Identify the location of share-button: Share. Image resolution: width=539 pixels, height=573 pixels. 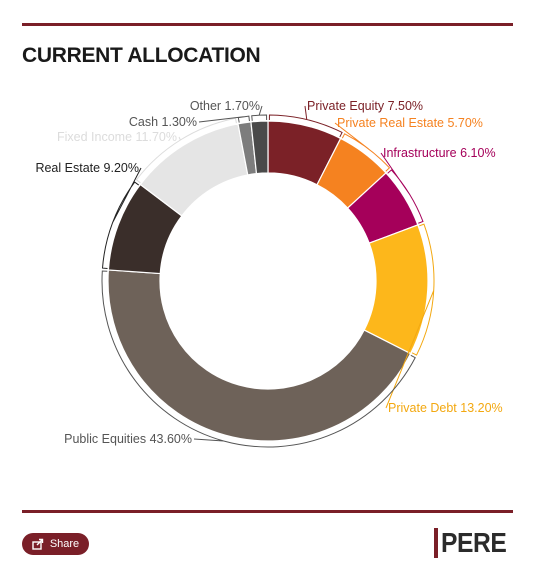
(55, 544).